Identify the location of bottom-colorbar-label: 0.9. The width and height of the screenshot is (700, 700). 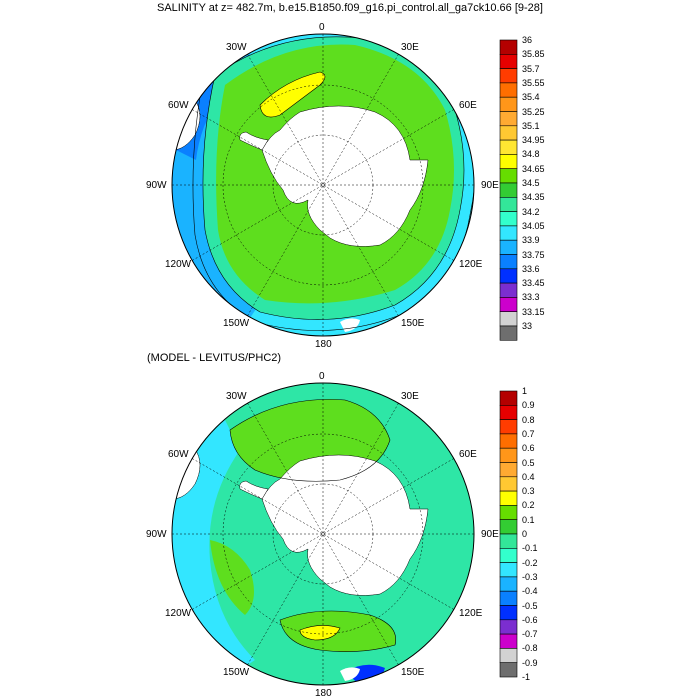
(528, 405).